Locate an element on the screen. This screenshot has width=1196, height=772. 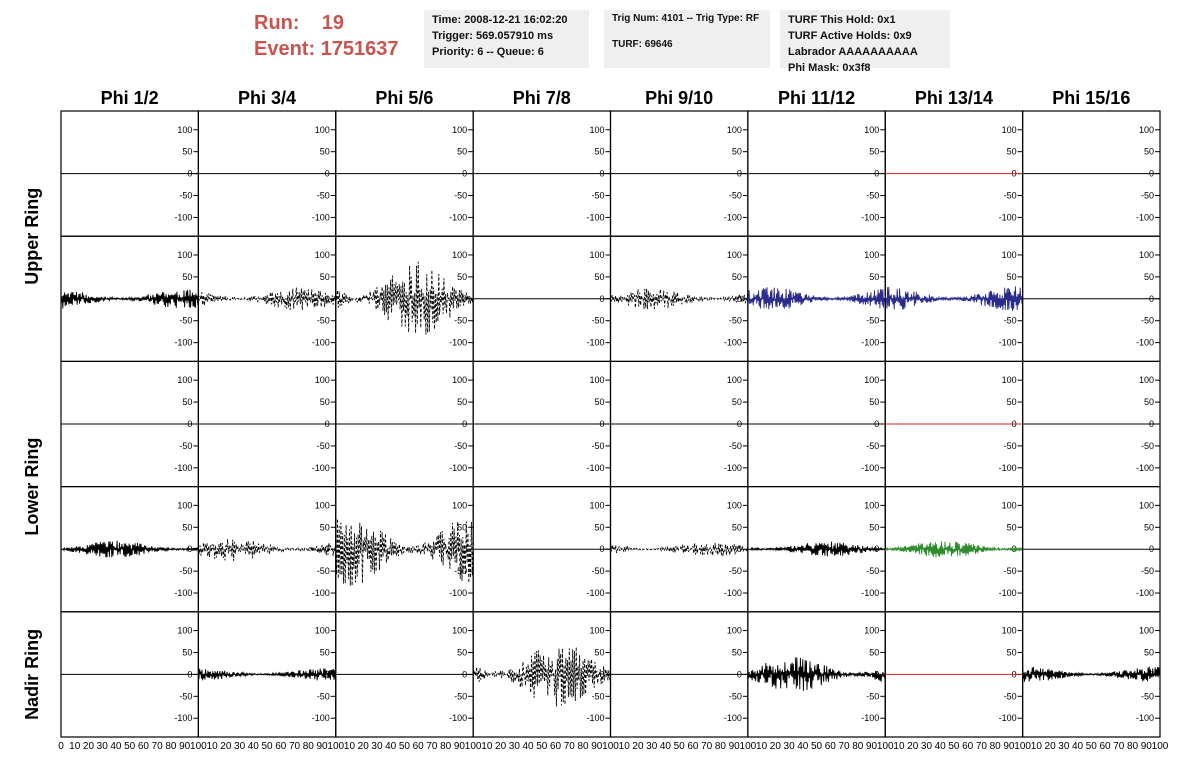
row-label-lower-ring: Lower Ring is located at coordinates (32, 487).